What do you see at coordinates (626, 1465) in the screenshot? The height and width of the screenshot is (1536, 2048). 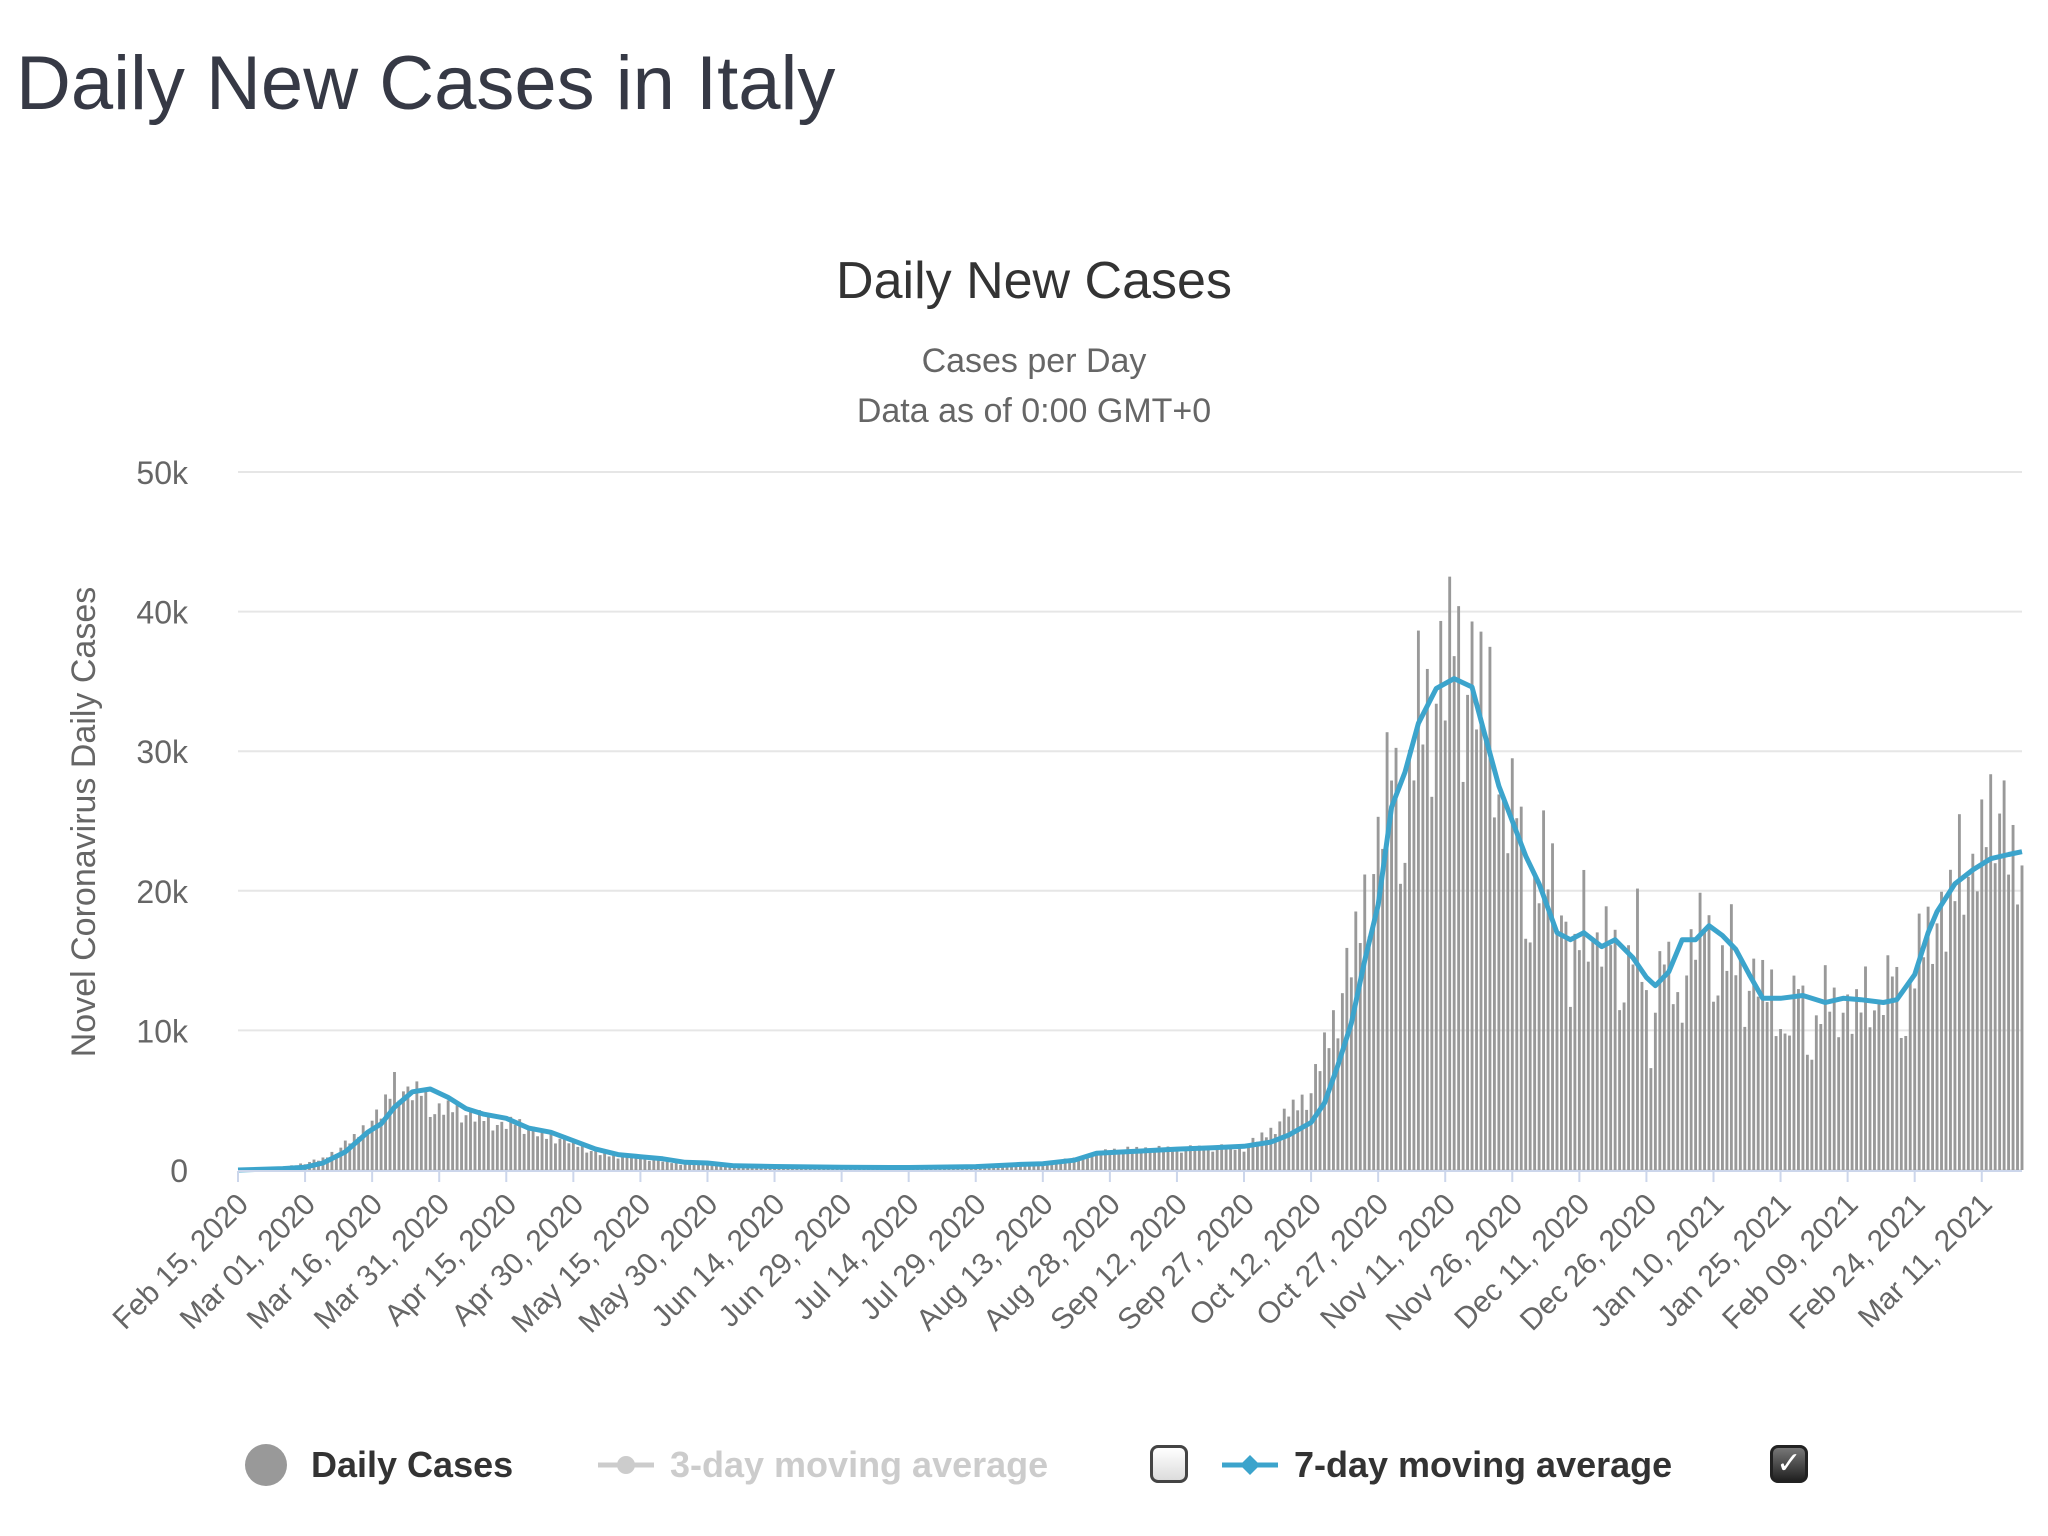 I see `three-day-line-icon` at bounding box center [626, 1465].